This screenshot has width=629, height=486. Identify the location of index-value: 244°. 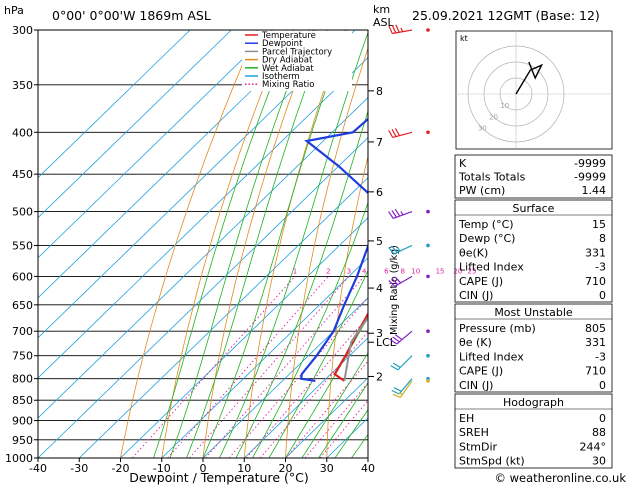
(593, 446).